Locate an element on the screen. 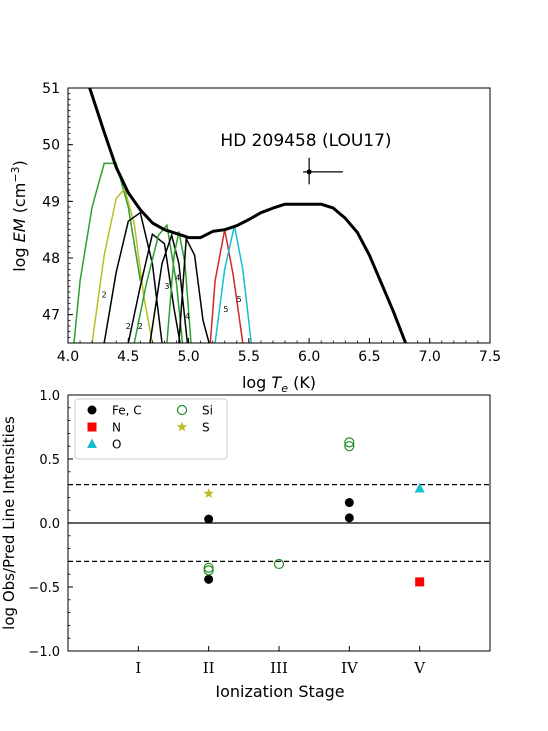 This screenshot has width=548, height=731. x-tick-label: 4.0 is located at coordinates (68, 357).